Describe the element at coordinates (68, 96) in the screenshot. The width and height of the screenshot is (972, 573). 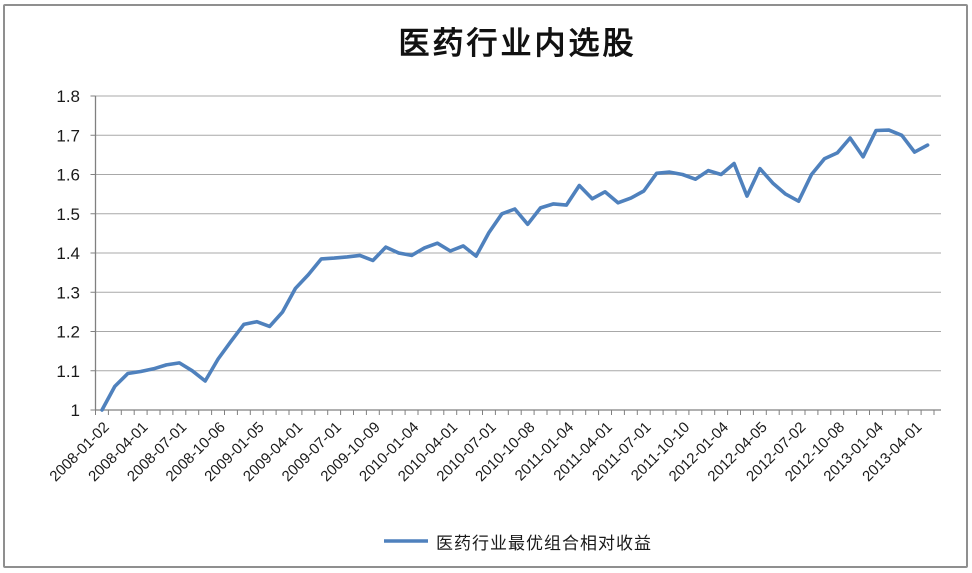
I see `y-axis-label: 1.8` at that location.